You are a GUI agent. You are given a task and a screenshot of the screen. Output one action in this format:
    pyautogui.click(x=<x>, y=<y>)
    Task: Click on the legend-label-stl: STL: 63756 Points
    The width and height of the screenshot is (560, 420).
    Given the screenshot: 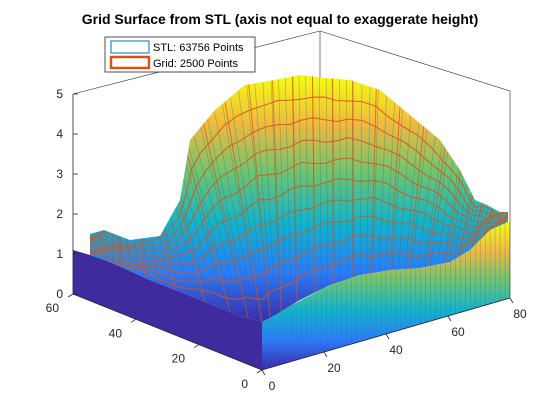 What is the action you would take?
    pyautogui.click(x=198, y=48)
    